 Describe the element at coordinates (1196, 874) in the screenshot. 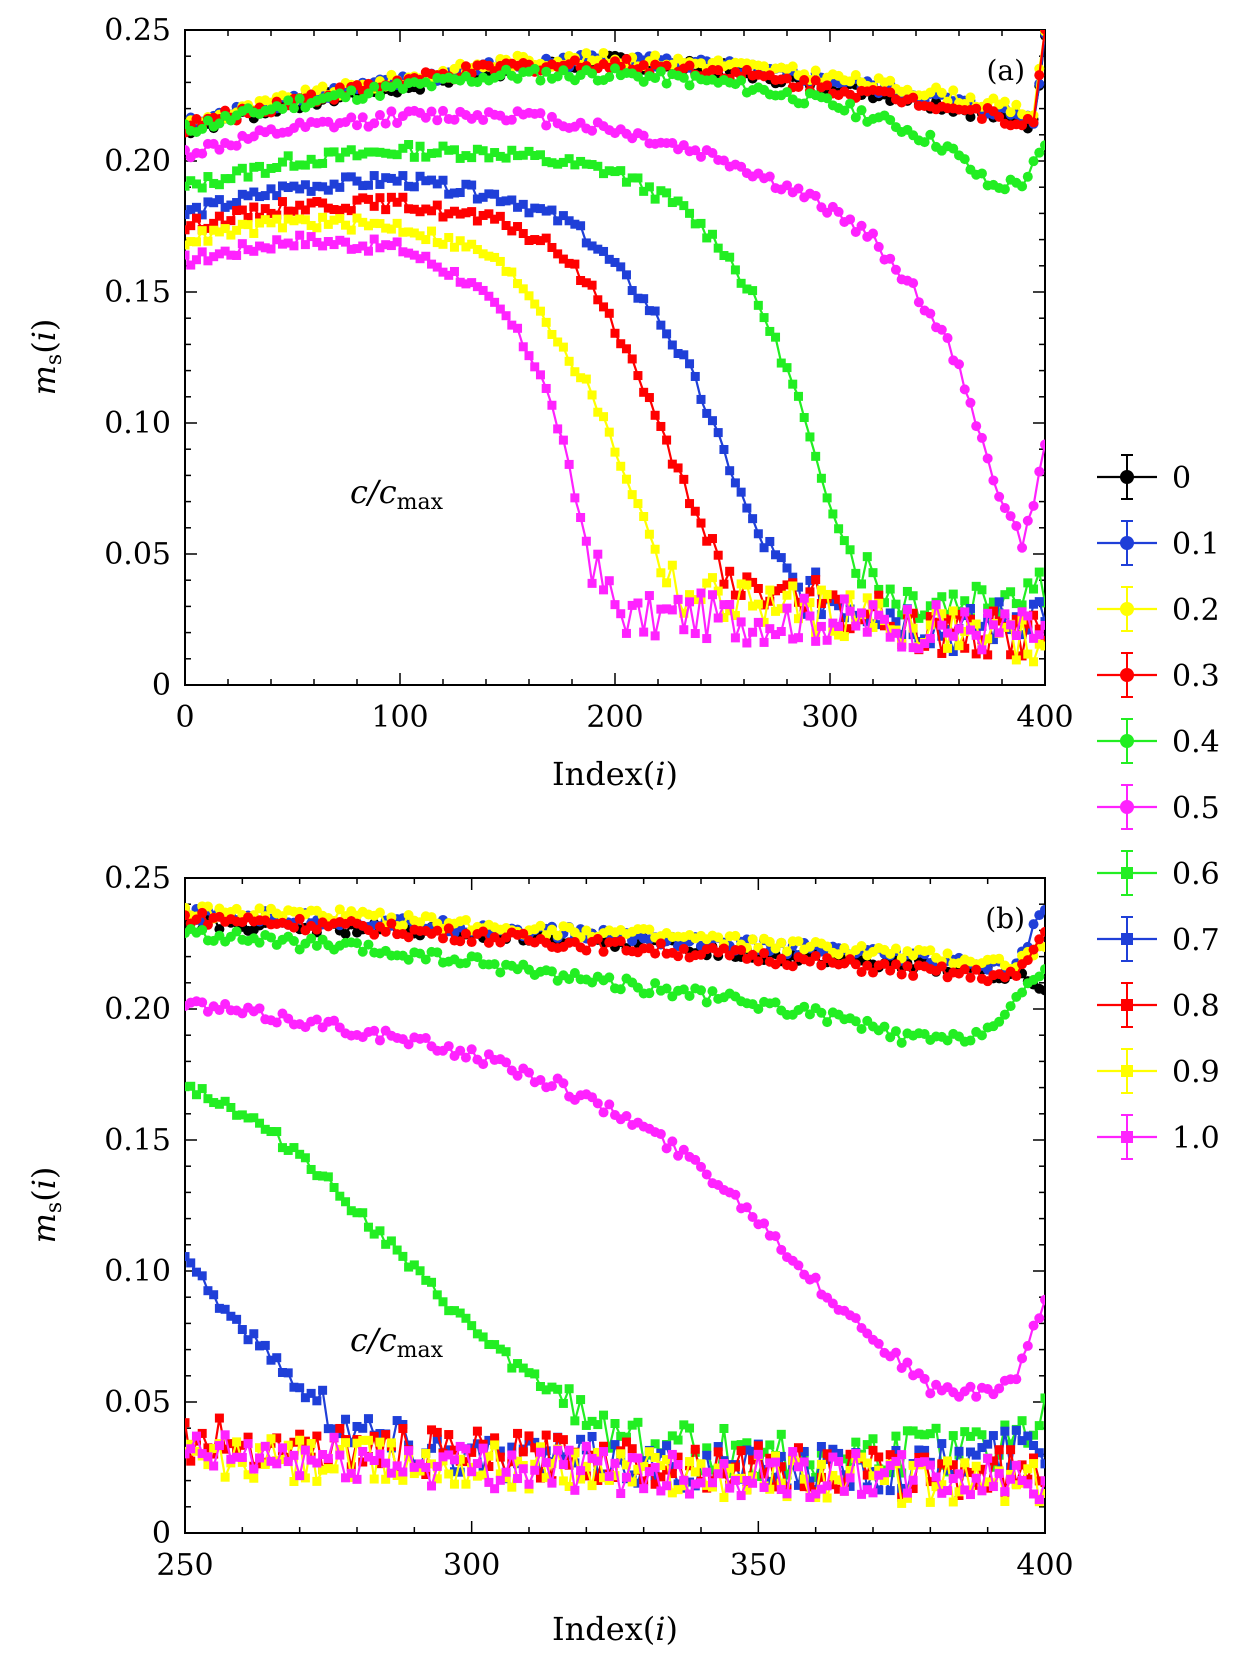

I see `legend-label: 0.6` at that location.